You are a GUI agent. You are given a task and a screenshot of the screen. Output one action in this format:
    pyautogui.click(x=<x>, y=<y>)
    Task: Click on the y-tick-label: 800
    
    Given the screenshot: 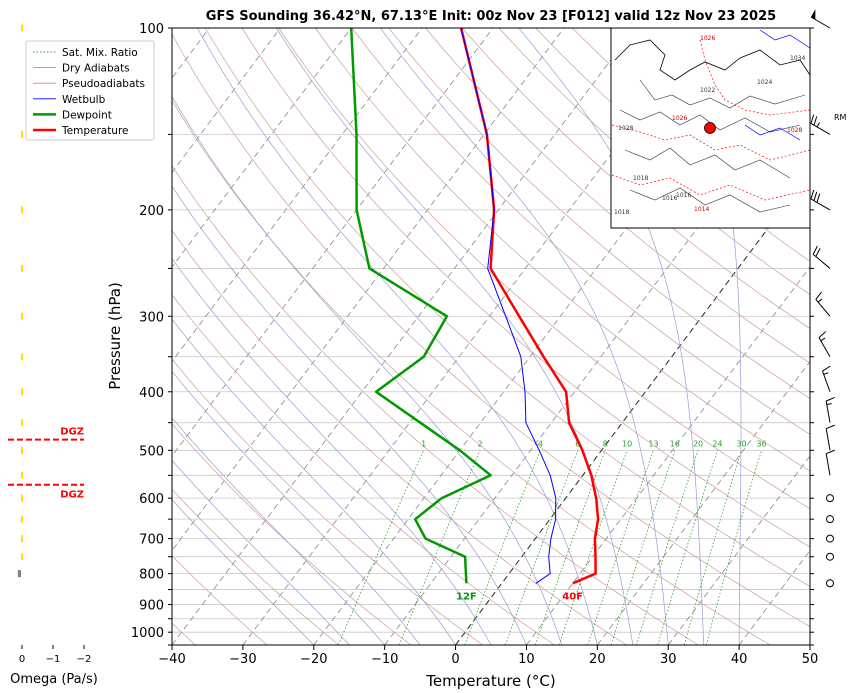 What is the action you would take?
    pyautogui.click(x=151, y=575)
    